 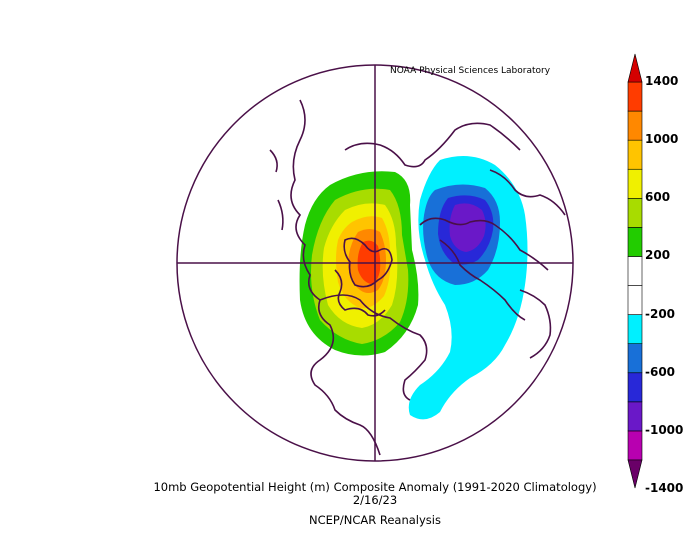 What do you see at coordinates (660, 371) in the screenshot?
I see `colorbar-label: -600` at bounding box center [660, 371].